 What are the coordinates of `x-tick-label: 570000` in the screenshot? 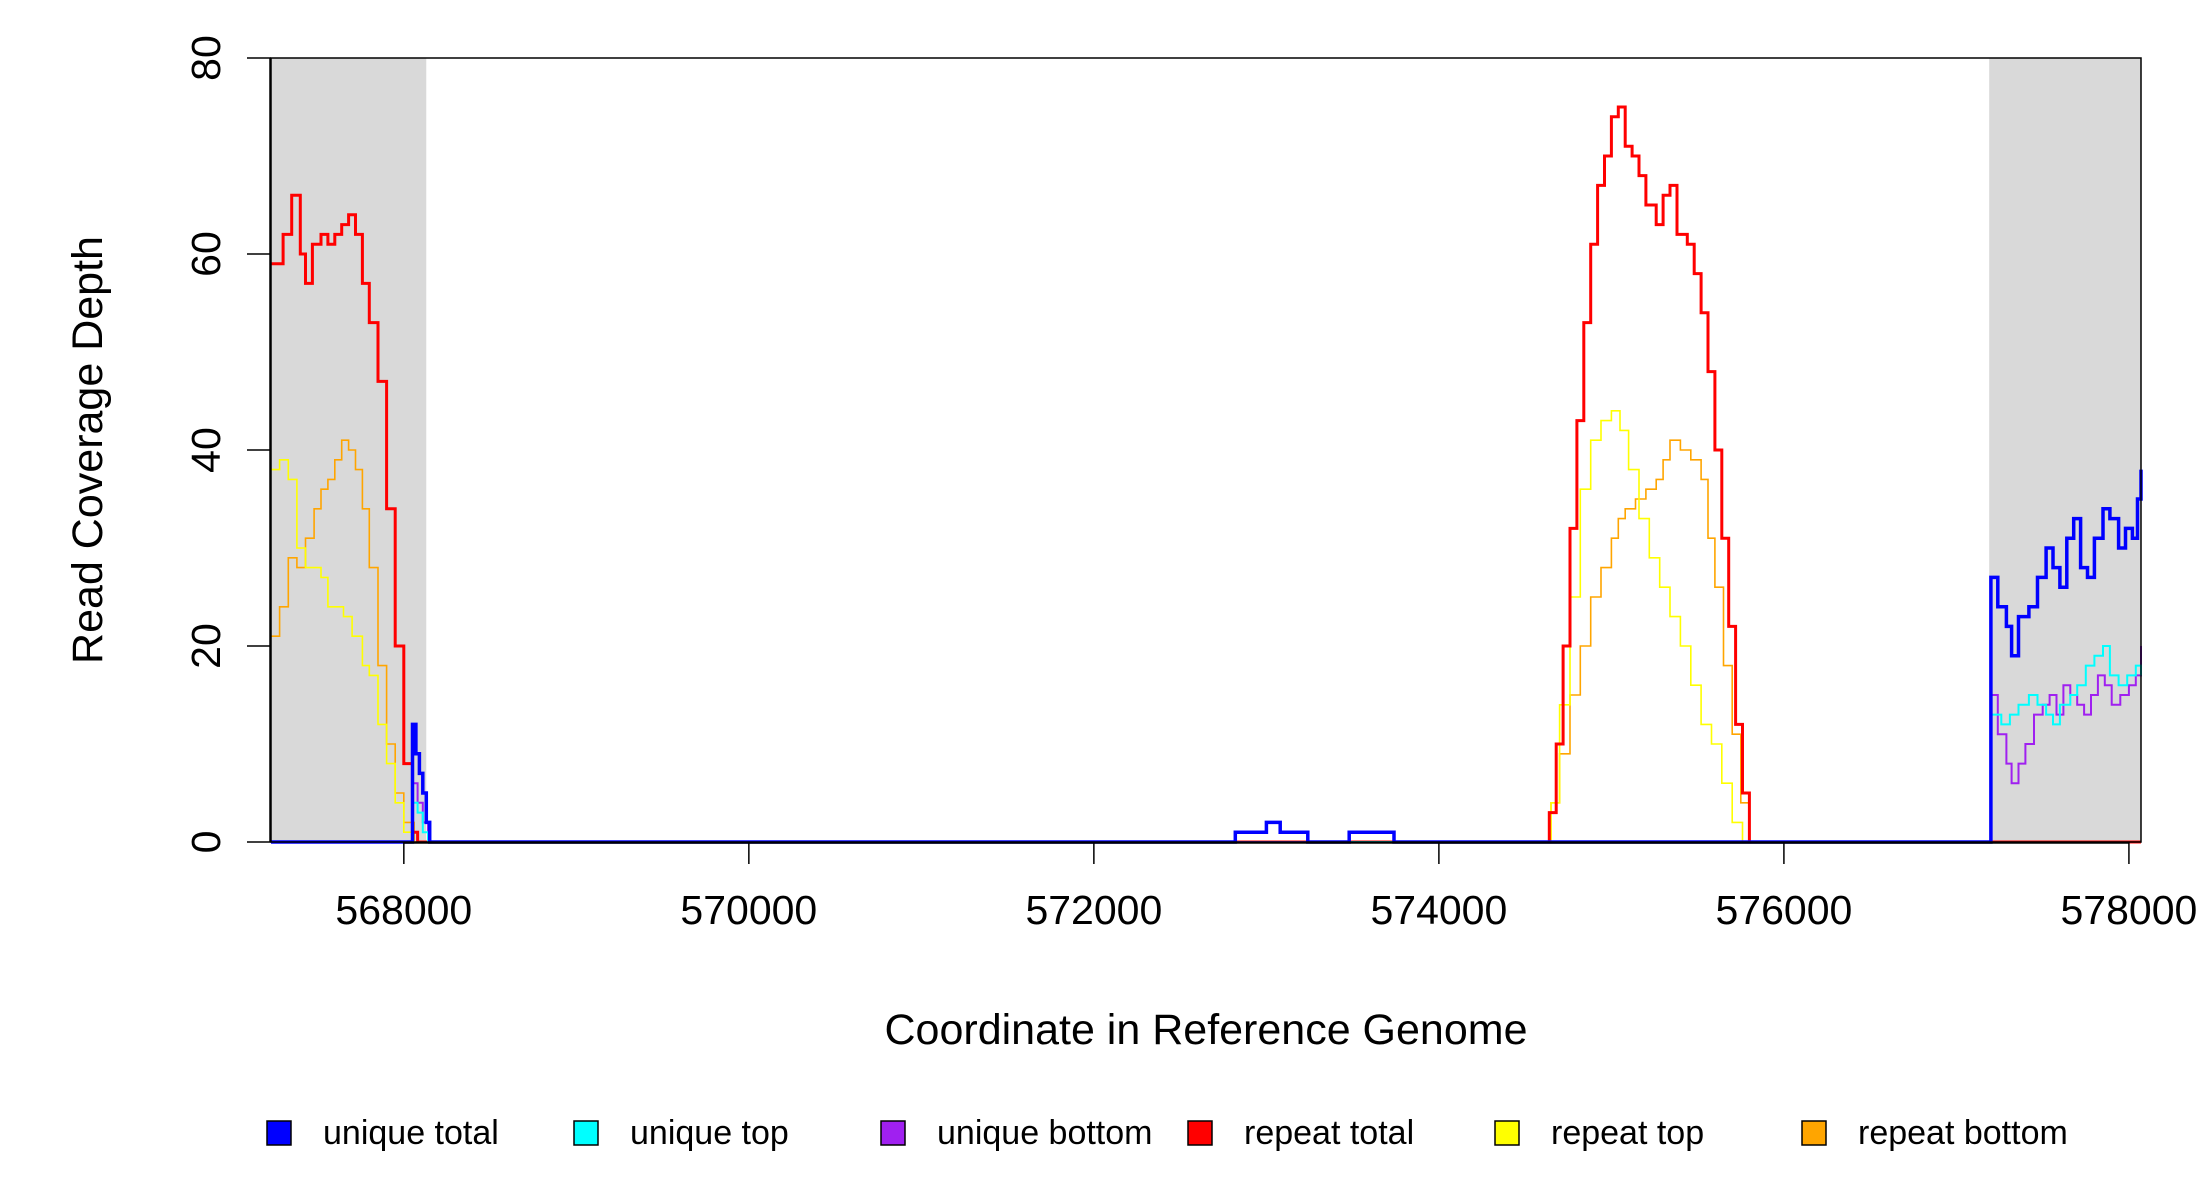 It's located at (748, 910).